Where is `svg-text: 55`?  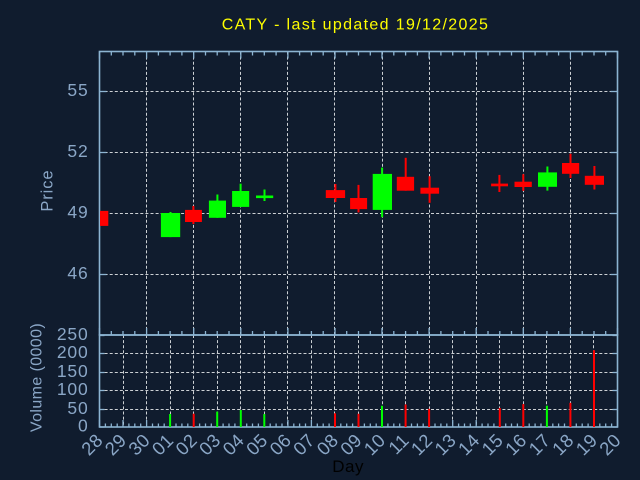
svg-text: 55 is located at coordinates (77, 90).